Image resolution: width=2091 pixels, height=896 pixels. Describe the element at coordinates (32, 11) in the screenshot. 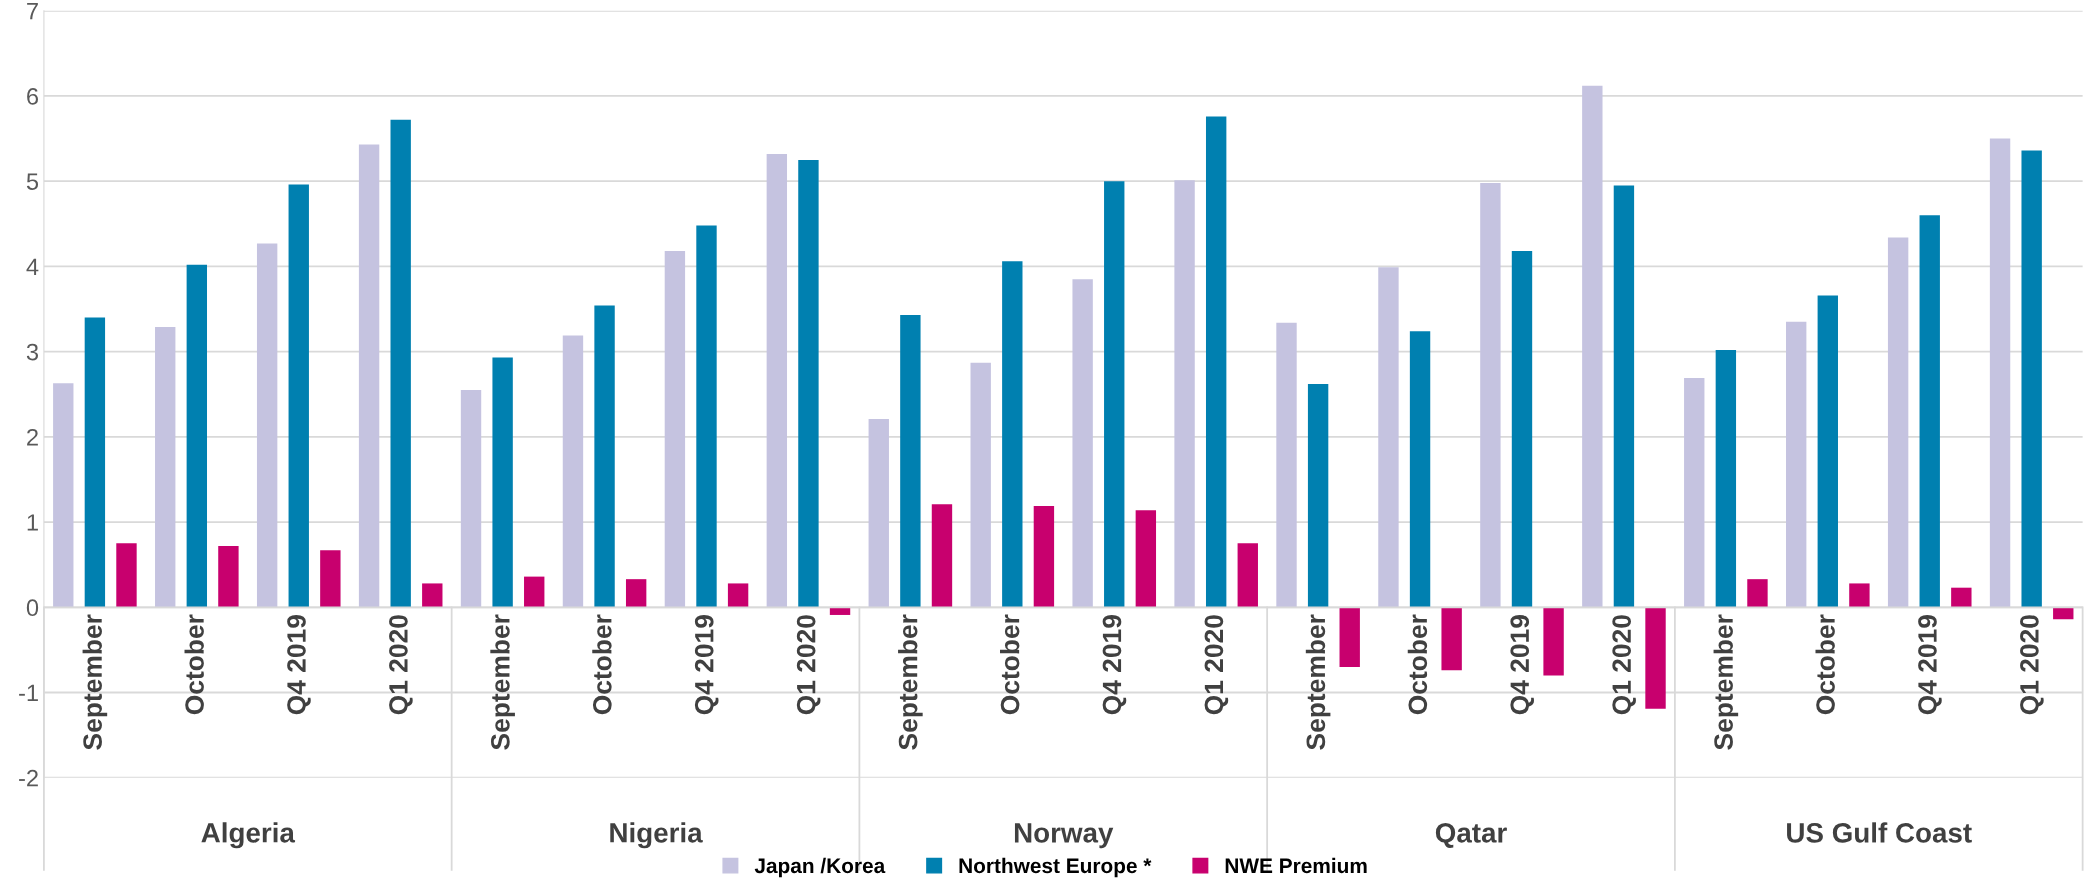

I see `y-tick-label: 7` at that location.